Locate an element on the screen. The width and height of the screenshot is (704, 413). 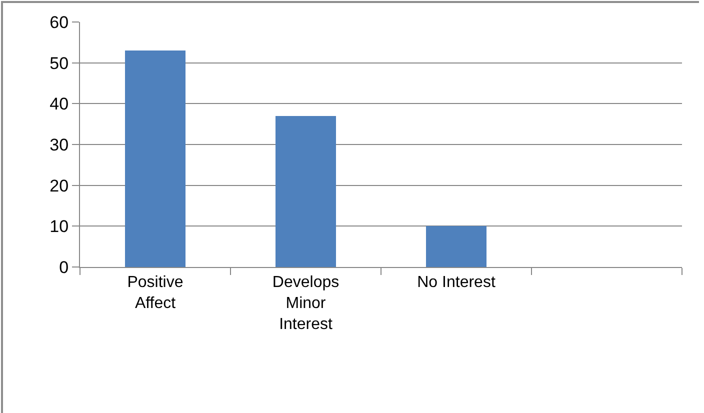
y-tick-label: 20 is located at coordinates (59, 186).